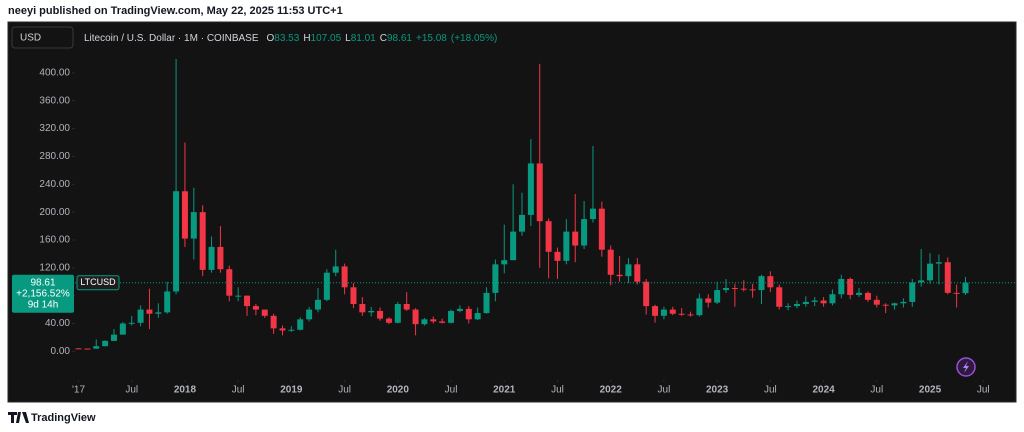  Describe the element at coordinates (63, 418) in the screenshot. I see `brand-name: TradingView` at that location.